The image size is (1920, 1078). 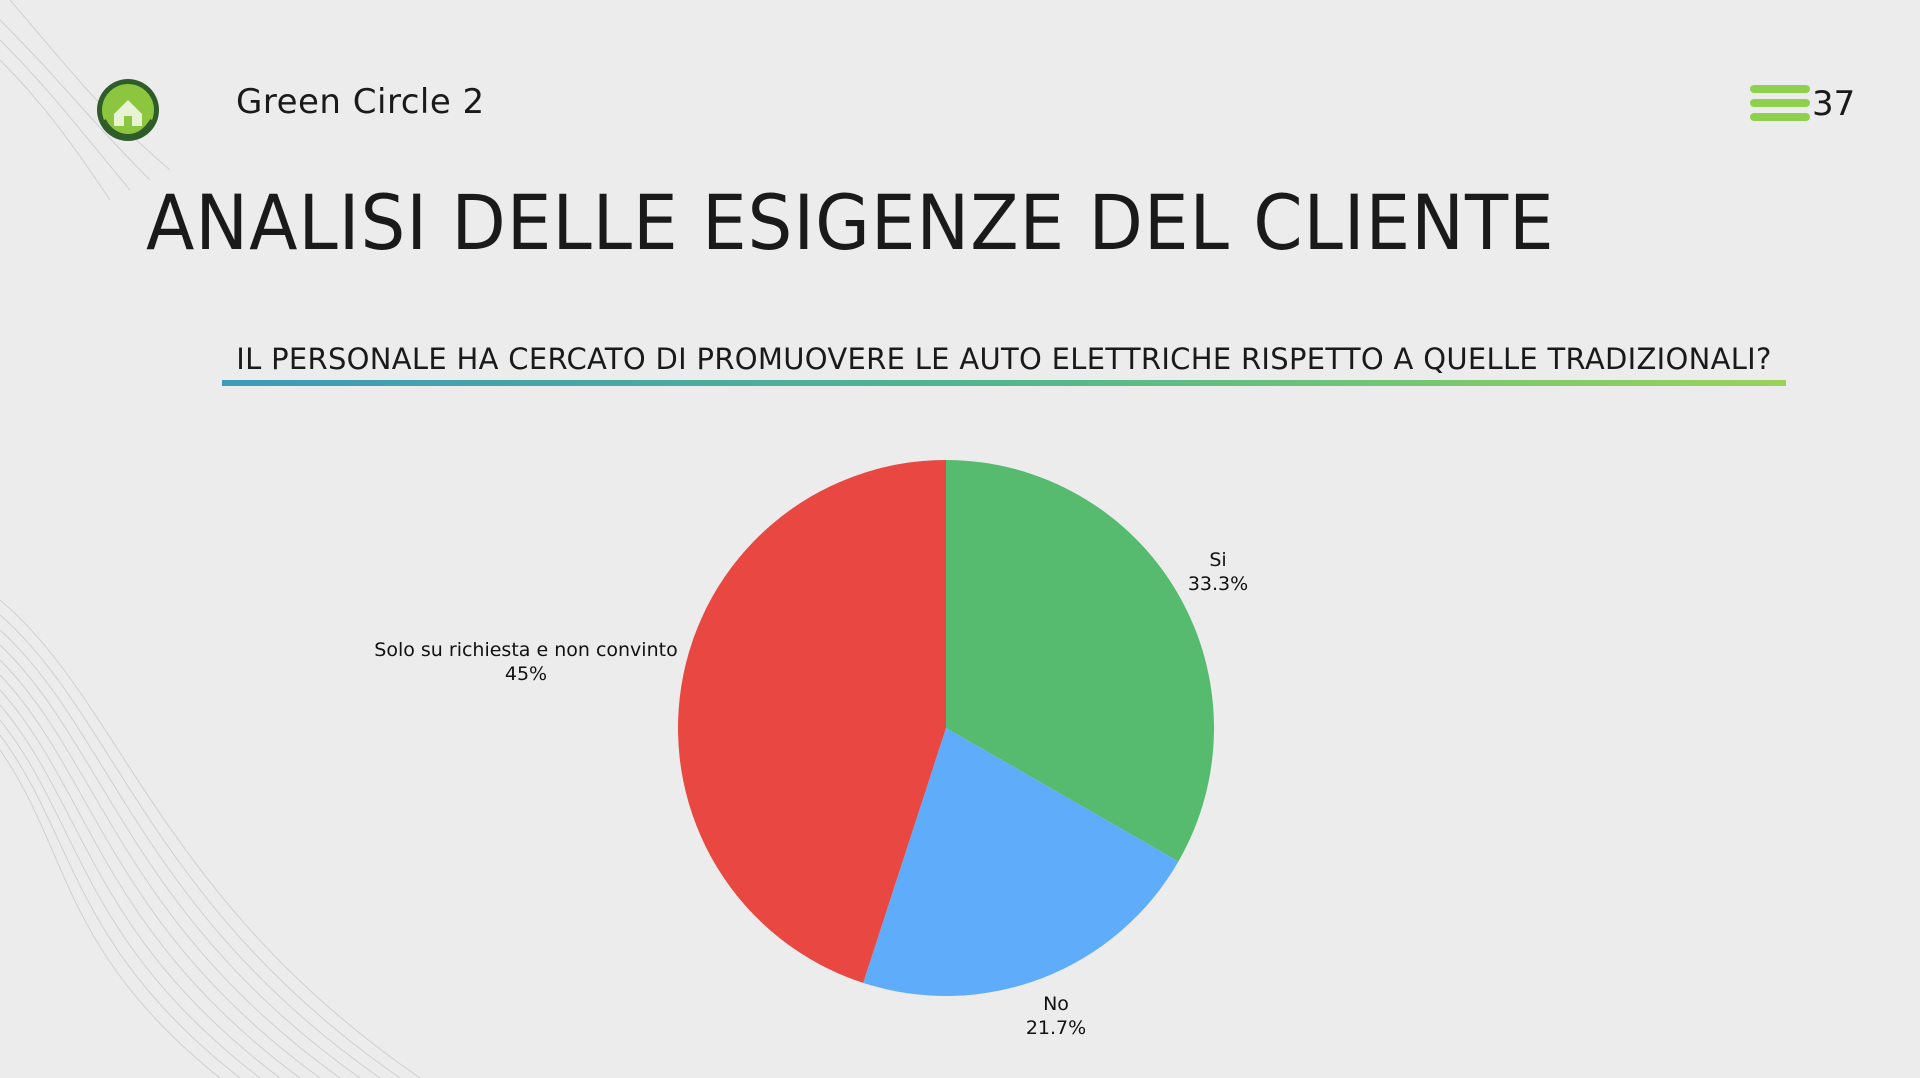 I want to click on slice-label: Si, so click(x=1217, y=560).